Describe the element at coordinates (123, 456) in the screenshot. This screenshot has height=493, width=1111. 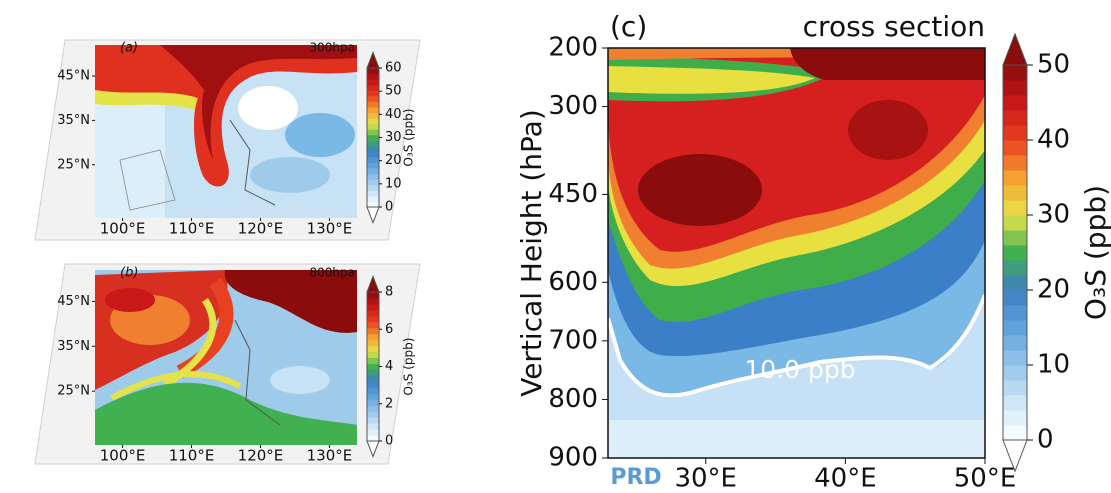
I see `x-tick-label: 100°E` at that location.